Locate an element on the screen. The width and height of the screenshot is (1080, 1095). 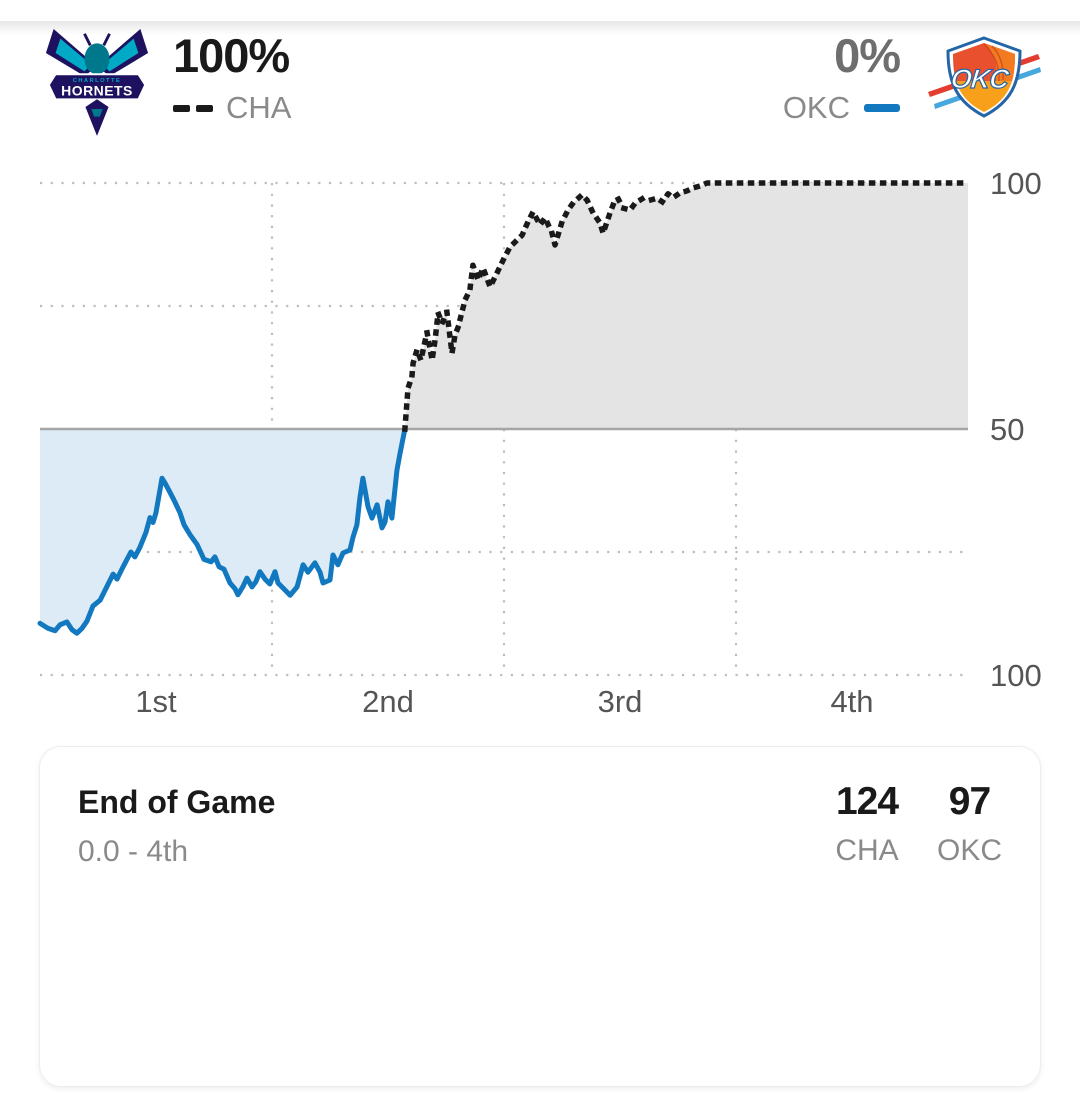
away-probability-block: 100% CHA is located at coordinates (232, 77).